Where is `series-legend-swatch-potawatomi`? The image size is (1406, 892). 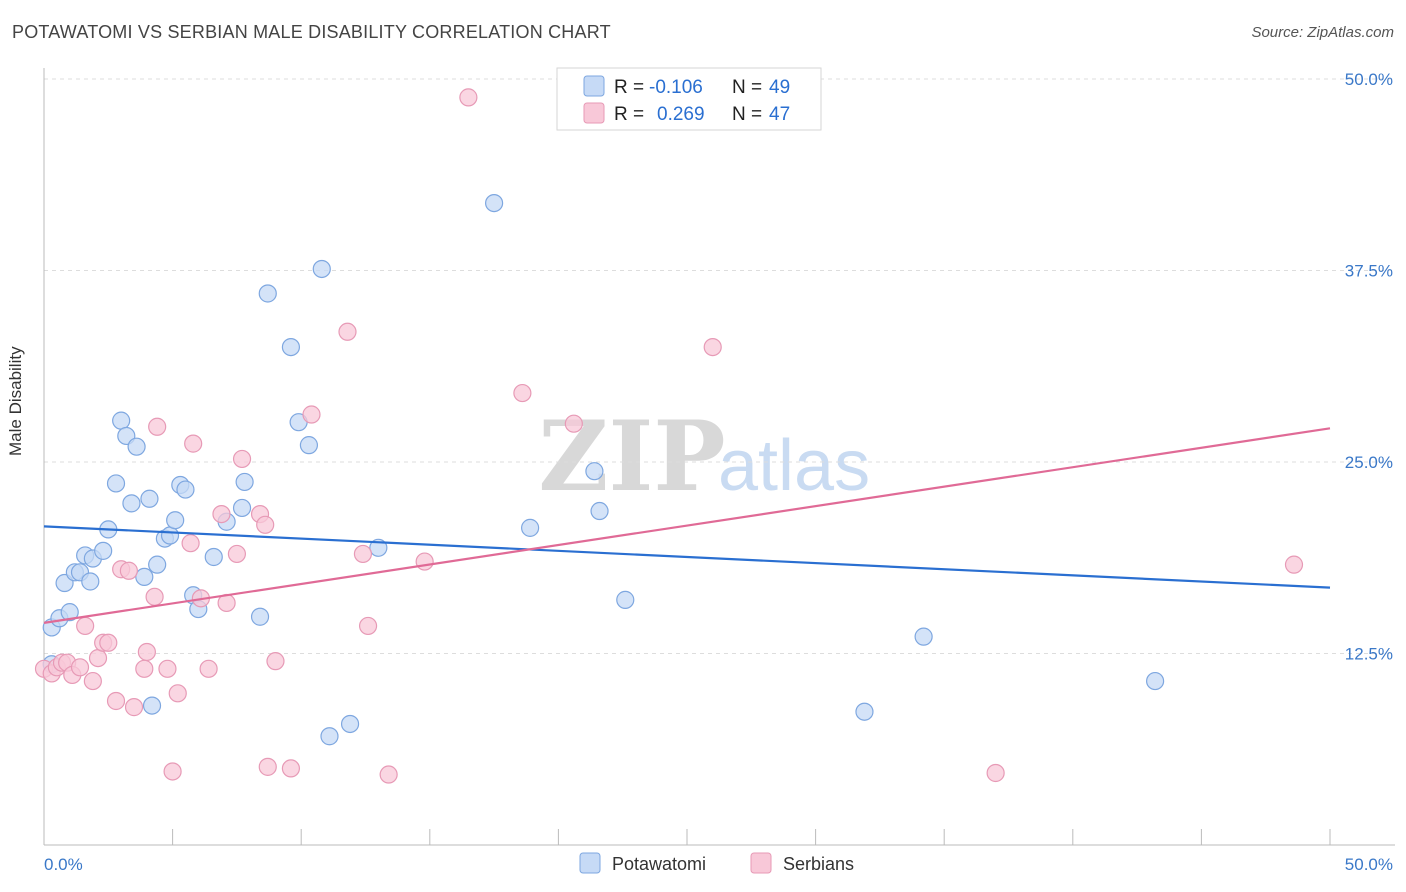
series-legend-swatch-potawatomi is located at coordinates (590, 863).